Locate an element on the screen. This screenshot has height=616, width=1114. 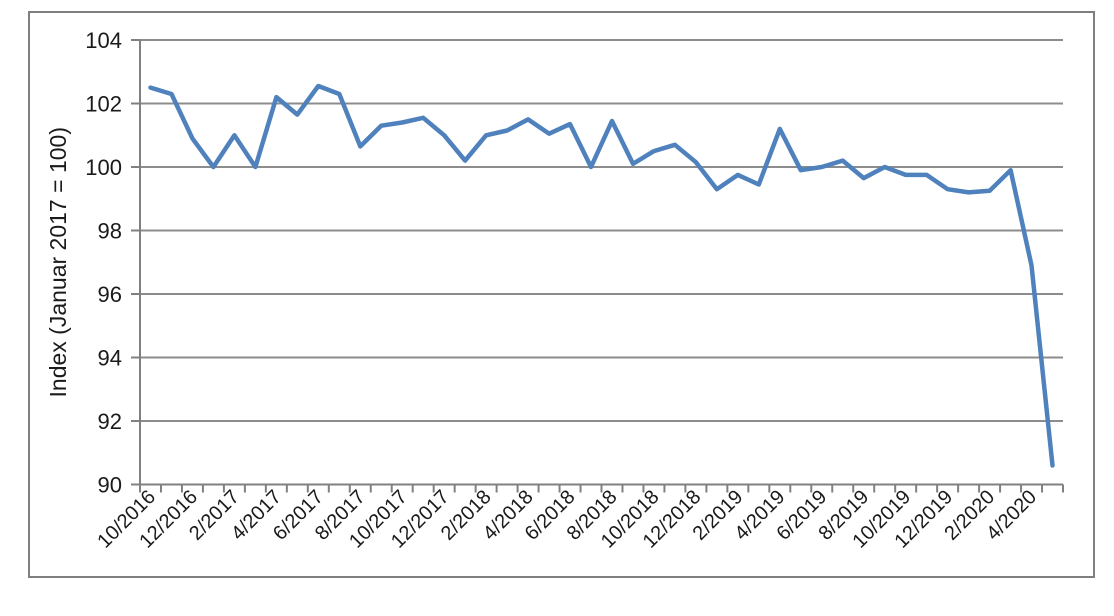
y-tick-label: 92 is located at coordinates (110, 421).